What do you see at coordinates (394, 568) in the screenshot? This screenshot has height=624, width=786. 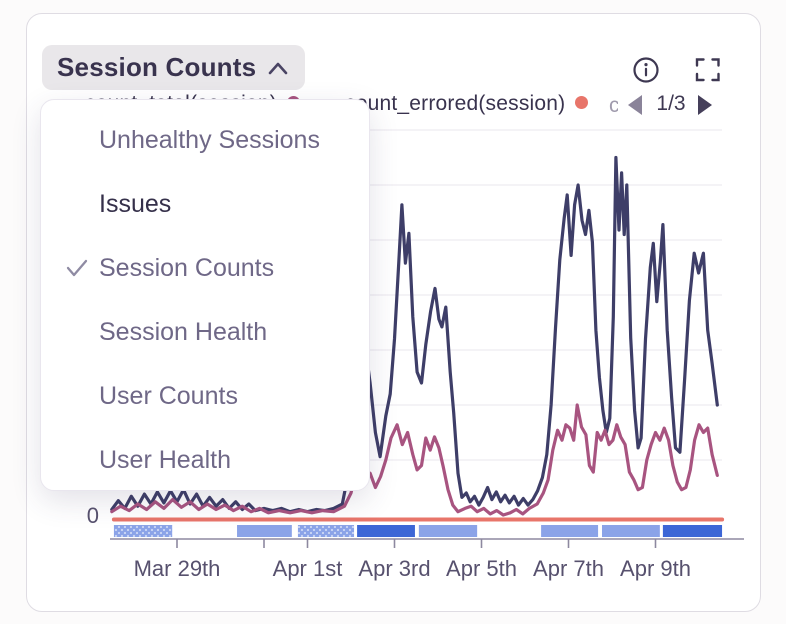 I see `x-tick-label: Apr 3rd` at bounding box center [394, 568].